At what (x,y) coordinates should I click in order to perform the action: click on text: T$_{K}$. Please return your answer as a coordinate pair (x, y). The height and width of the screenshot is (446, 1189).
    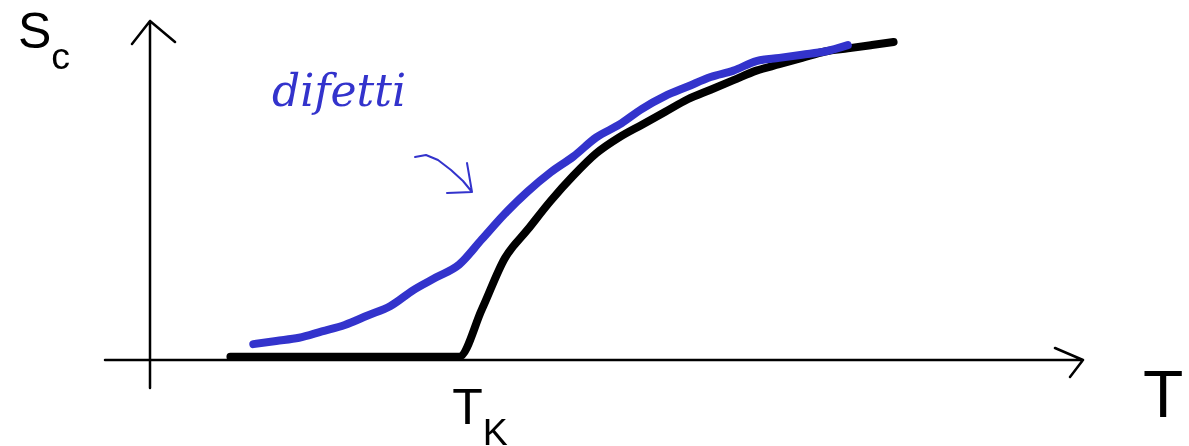
    Looking at the image, I should click on (480, 412).